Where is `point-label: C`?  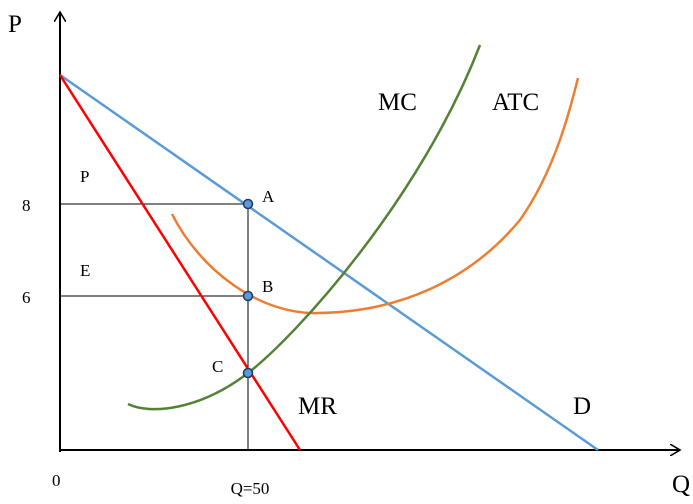 point-label: C is located at coordinates (217, 366).